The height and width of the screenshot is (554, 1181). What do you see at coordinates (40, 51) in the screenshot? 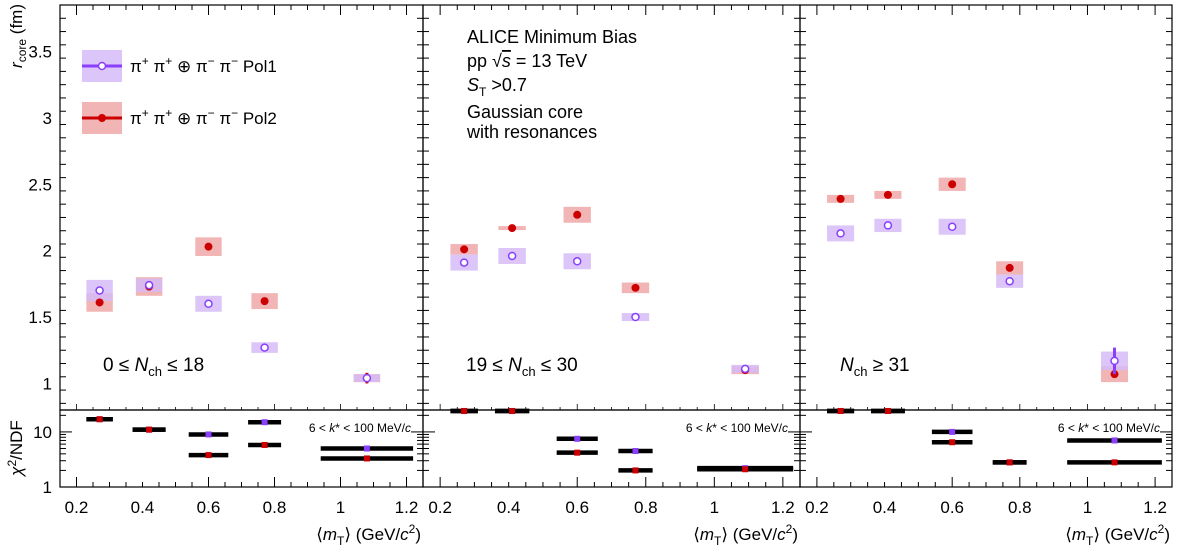
I see `y-tick-label: 3.5` at bounding box center [40, 51].